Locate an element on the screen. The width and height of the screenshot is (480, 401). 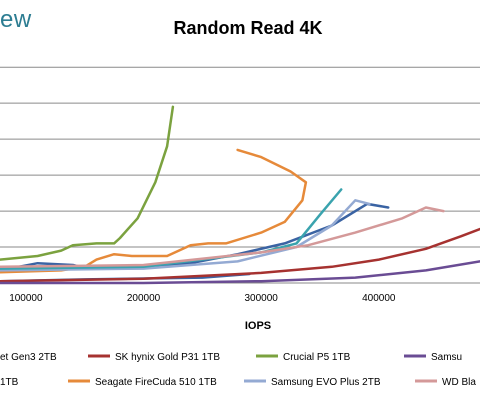
series-line-crucial-p5-1tb is located at coordinates (87, 183).